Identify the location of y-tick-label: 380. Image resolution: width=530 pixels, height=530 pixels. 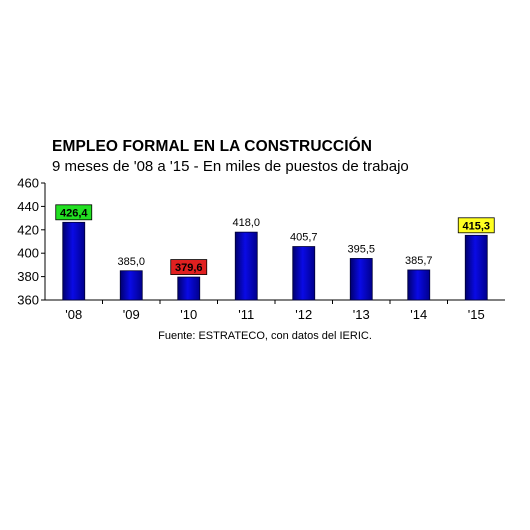
(28, 276).